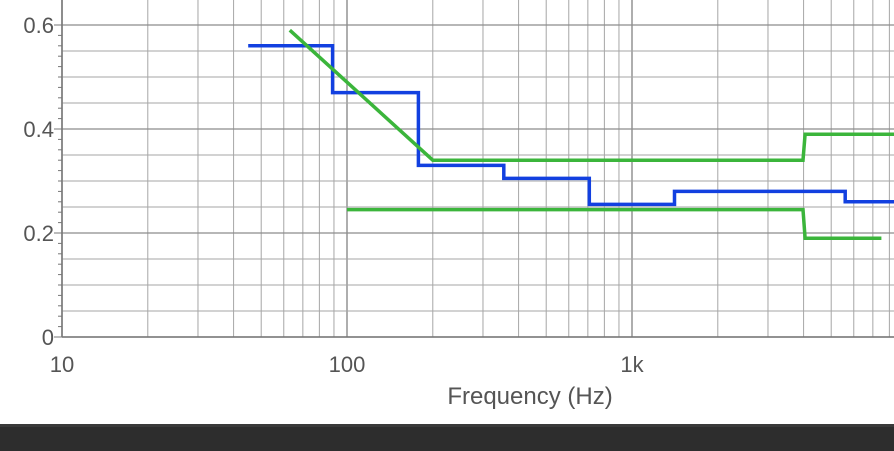  What do you see at coordinates (529, 396) in the screenshot?
I see `x-axis-title: Frequency (Hz)` at bounding box center [529, 396].